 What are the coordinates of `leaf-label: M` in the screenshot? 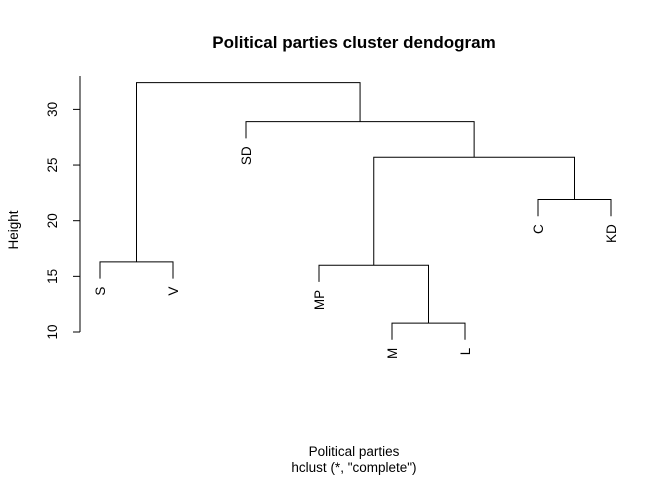 It's located at (392, 353).